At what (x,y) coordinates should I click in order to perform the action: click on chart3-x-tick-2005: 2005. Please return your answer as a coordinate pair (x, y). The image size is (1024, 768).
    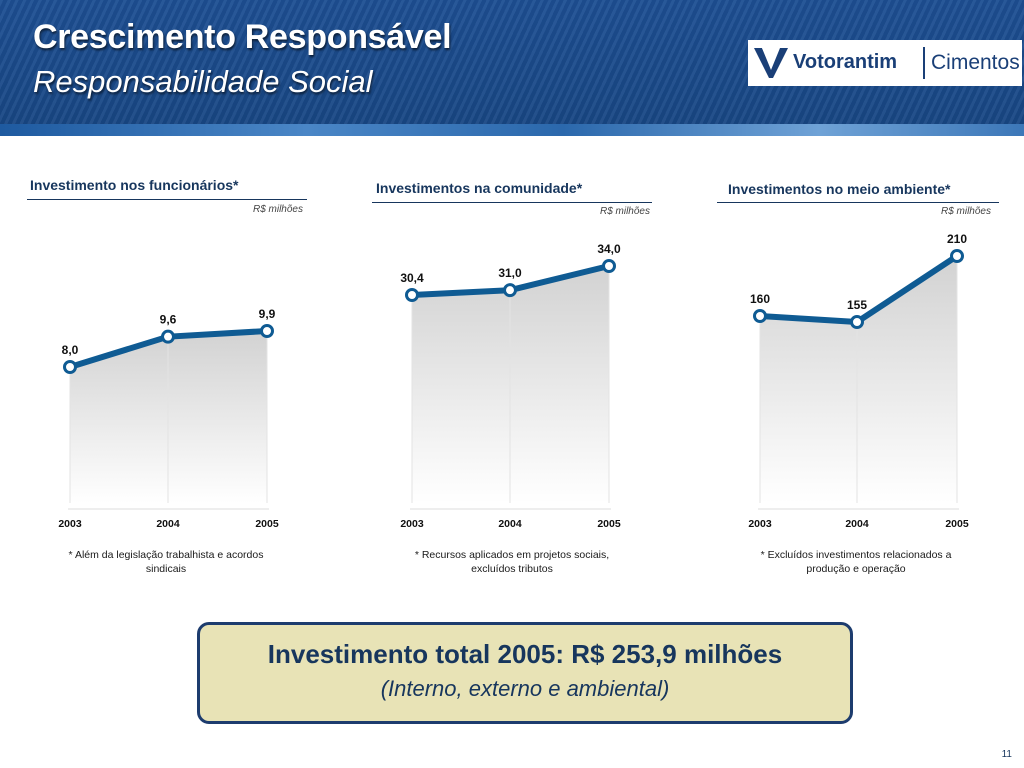
    Looking at the image, I should click on (957, 524).